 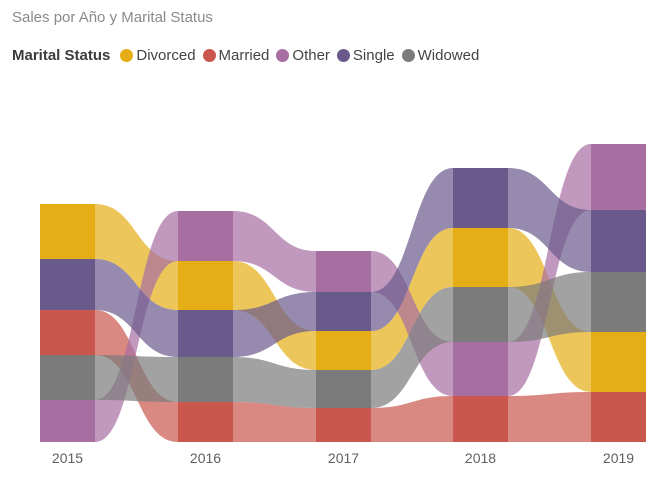 I want to click on x-tick-2015: 2015, so click(x=67, y=458).